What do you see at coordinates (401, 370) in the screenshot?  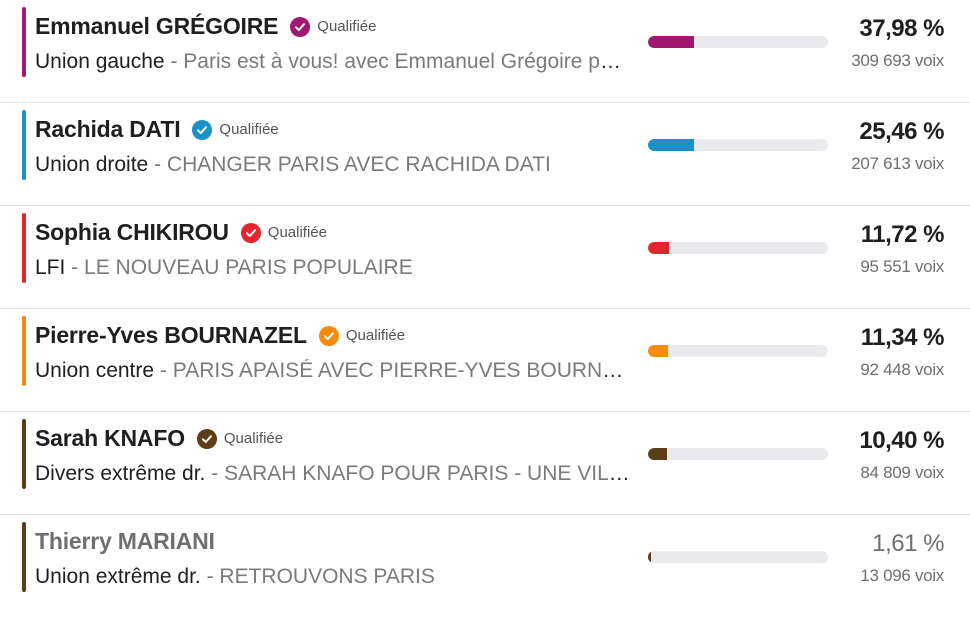 I see `list-name: PARIS APAISÉ AVEC PIERRE-YVES BOURNAZEL` at bounding box center [401, 370].